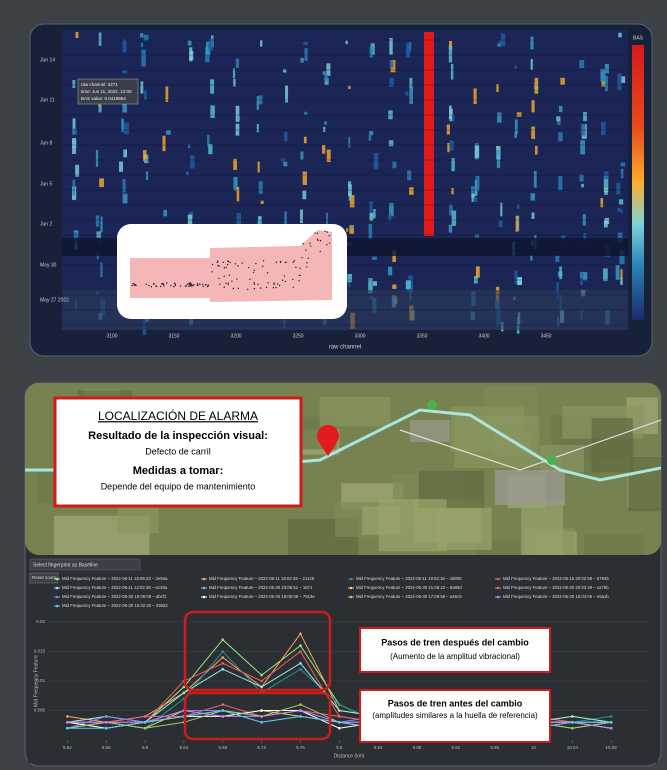 This screenshot has width=667, height=770. Describe the element at coordinates (36, 681) in the screenshot. I see `y-axis-label: Mid Frequency Feature` at that location.